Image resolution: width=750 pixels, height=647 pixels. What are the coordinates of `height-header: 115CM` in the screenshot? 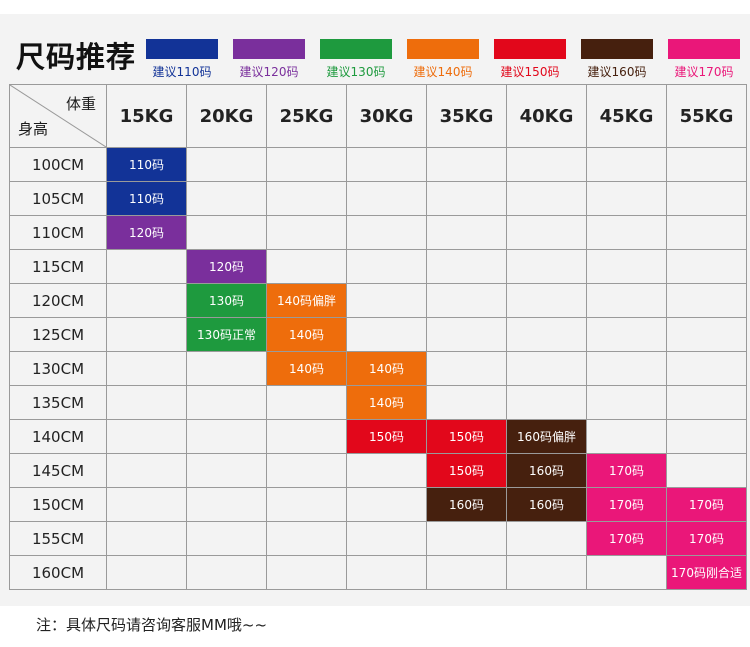 It's located at (58, 266).